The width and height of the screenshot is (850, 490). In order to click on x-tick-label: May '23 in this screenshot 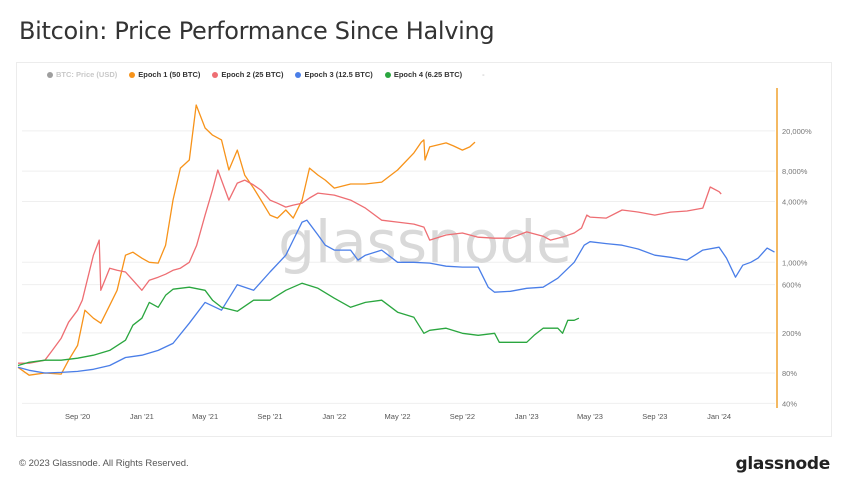, I will do `click(590, 416)`.